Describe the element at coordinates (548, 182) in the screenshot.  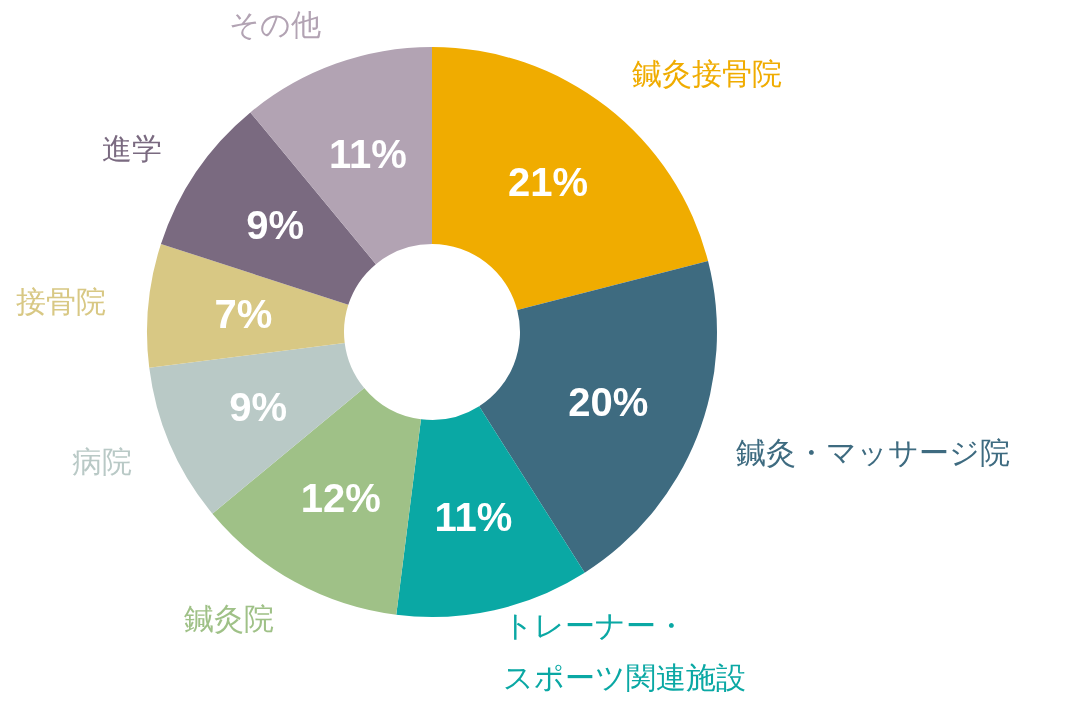
I see `data-label: 21%` at that location.